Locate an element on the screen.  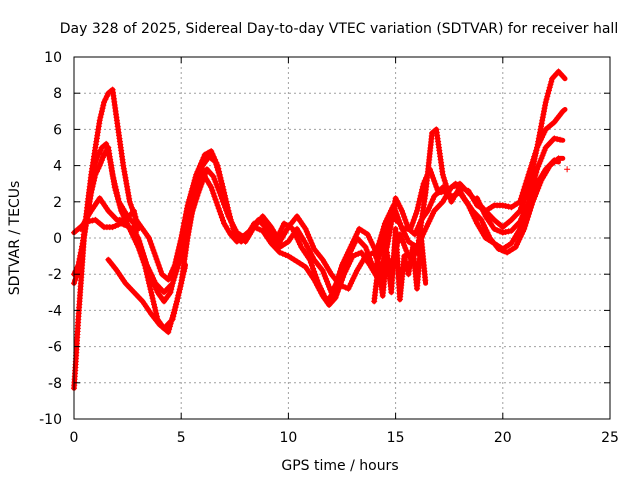
y-tick-label: 10 is located at coordinates (53, 58).